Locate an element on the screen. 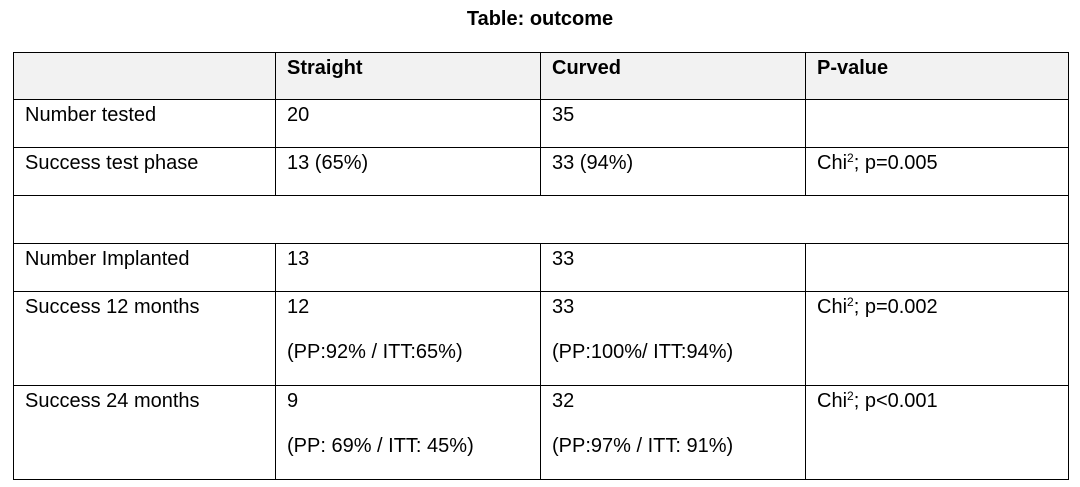  curved-value: 33 (94%) is located at coordinates (673, 171).